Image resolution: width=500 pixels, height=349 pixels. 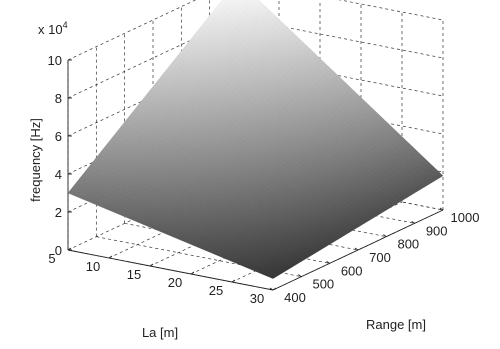 What do you see at coordinates (175, 282) in the screenshot?
I see `x-tick-label: 20` at bounding box center [175, 282].